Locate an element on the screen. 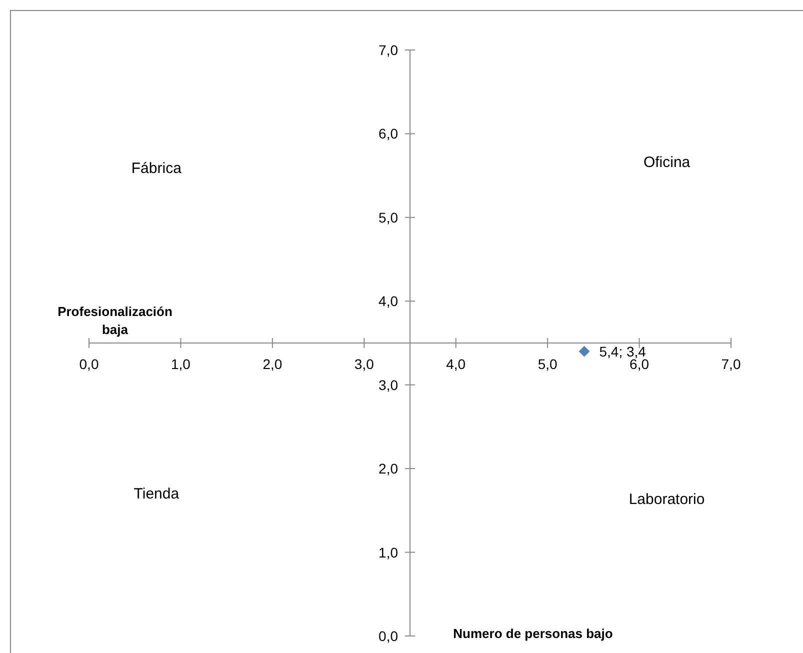  y-tick-label: 4,0 is located at coordinates (388, 301).